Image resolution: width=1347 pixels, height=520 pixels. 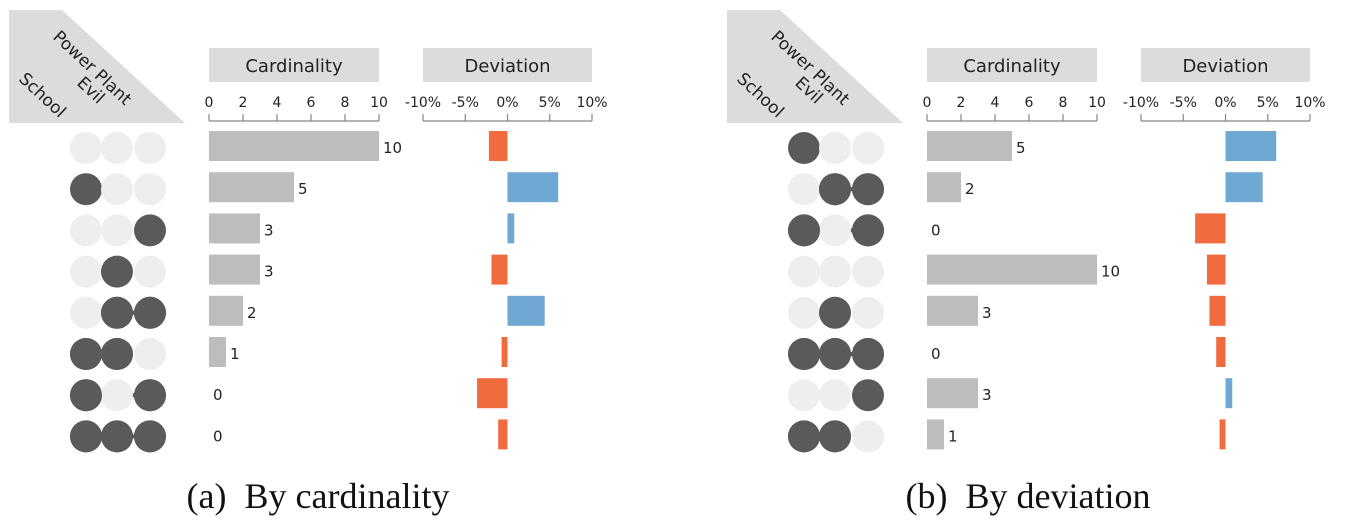 What do you see at coordinates (987, 313) in the screenshot?
I see `cardinality-value-label: 3` at bounding box center [987, 313].